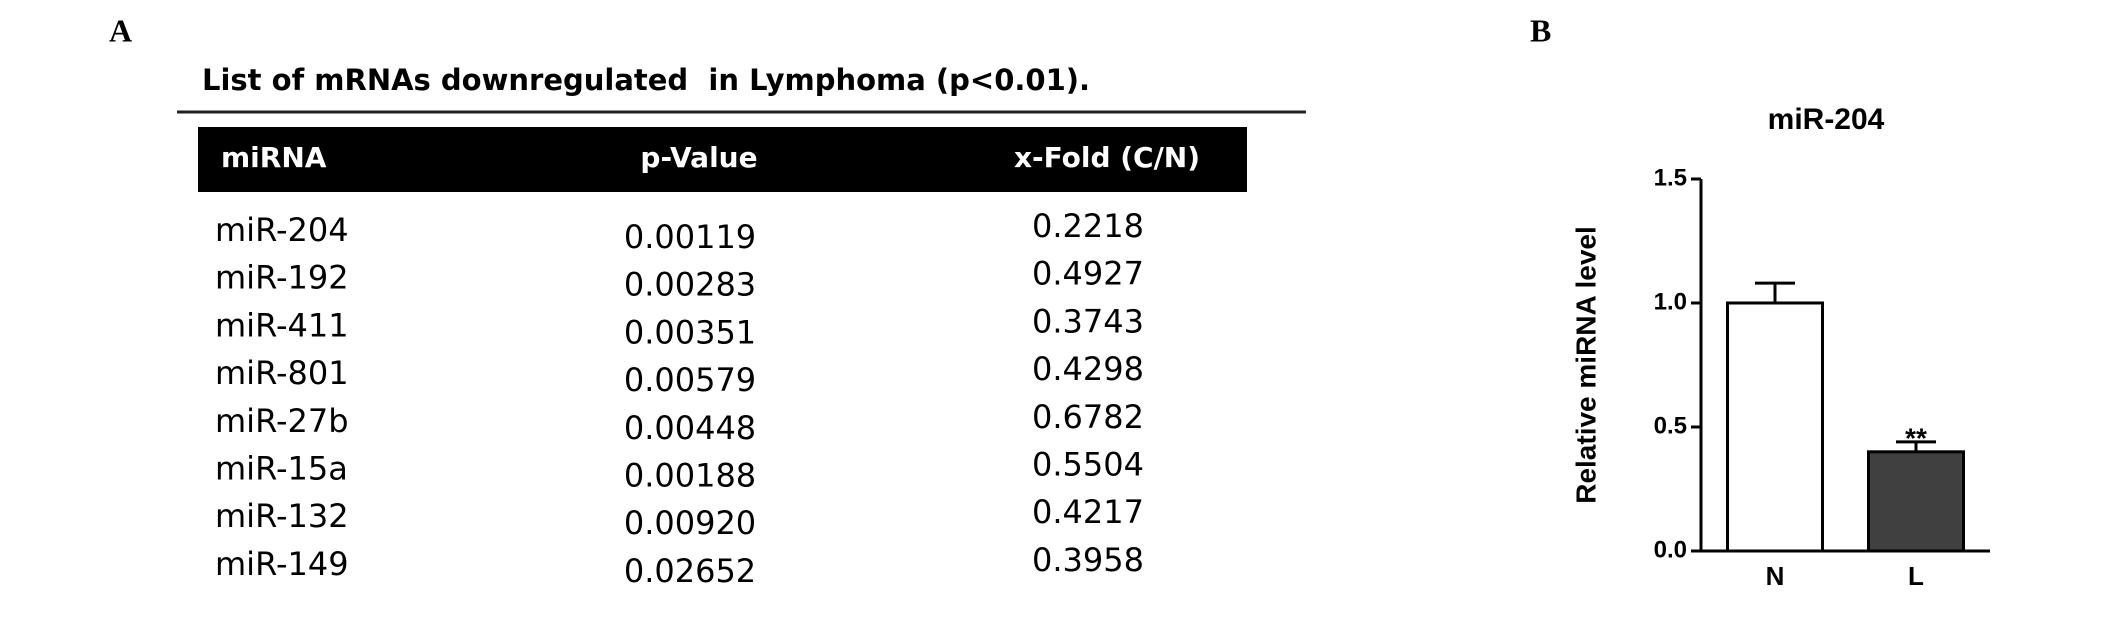 The height and width of the screenshot is (621, 2126). What do you see at coordinates (1088, 226) in the screenshot?
I see `table-cell: 0.2218` at bounding box center [1088, 226].